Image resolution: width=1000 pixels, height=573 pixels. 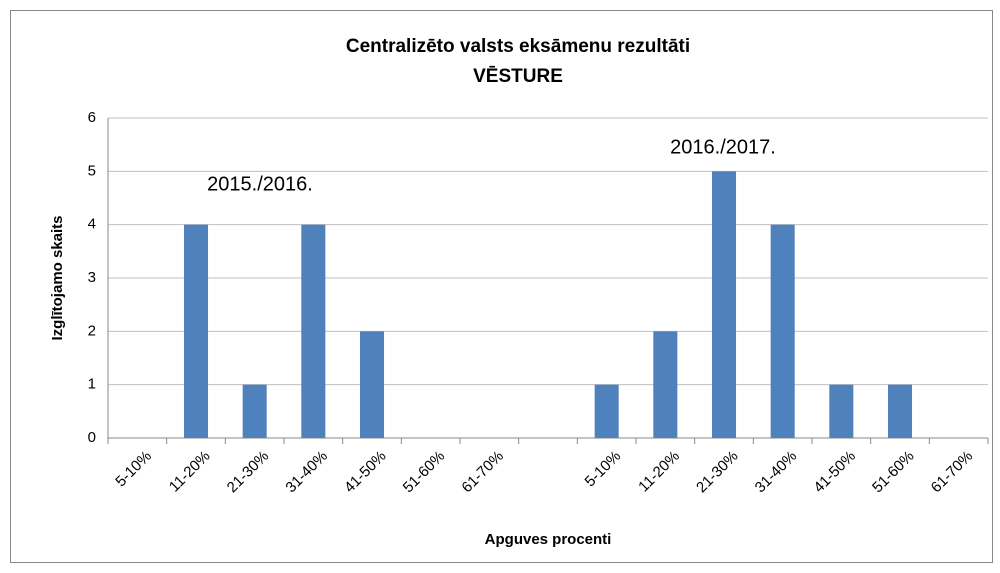 What do you see at coordinates (57, 277) in the screenshot?
I see `y-axis-label: Izglītojamo skaits` at bounding box center [57, 277].